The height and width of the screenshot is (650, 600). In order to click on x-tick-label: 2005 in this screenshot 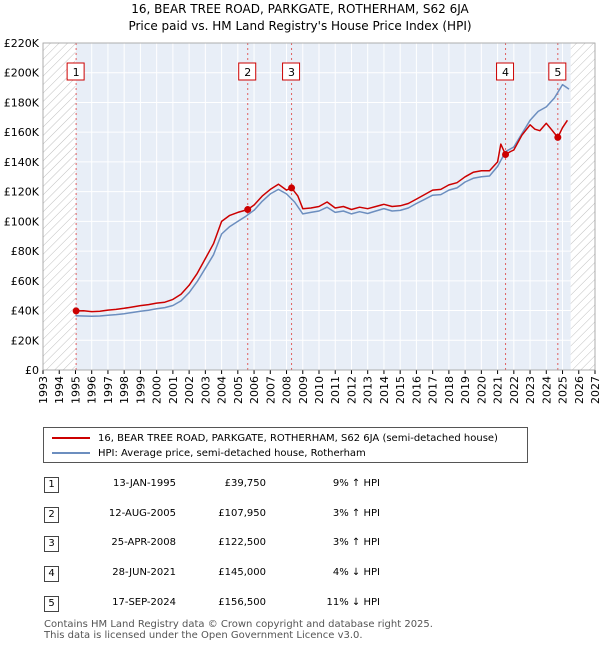, I will do `click(238, 390)`.